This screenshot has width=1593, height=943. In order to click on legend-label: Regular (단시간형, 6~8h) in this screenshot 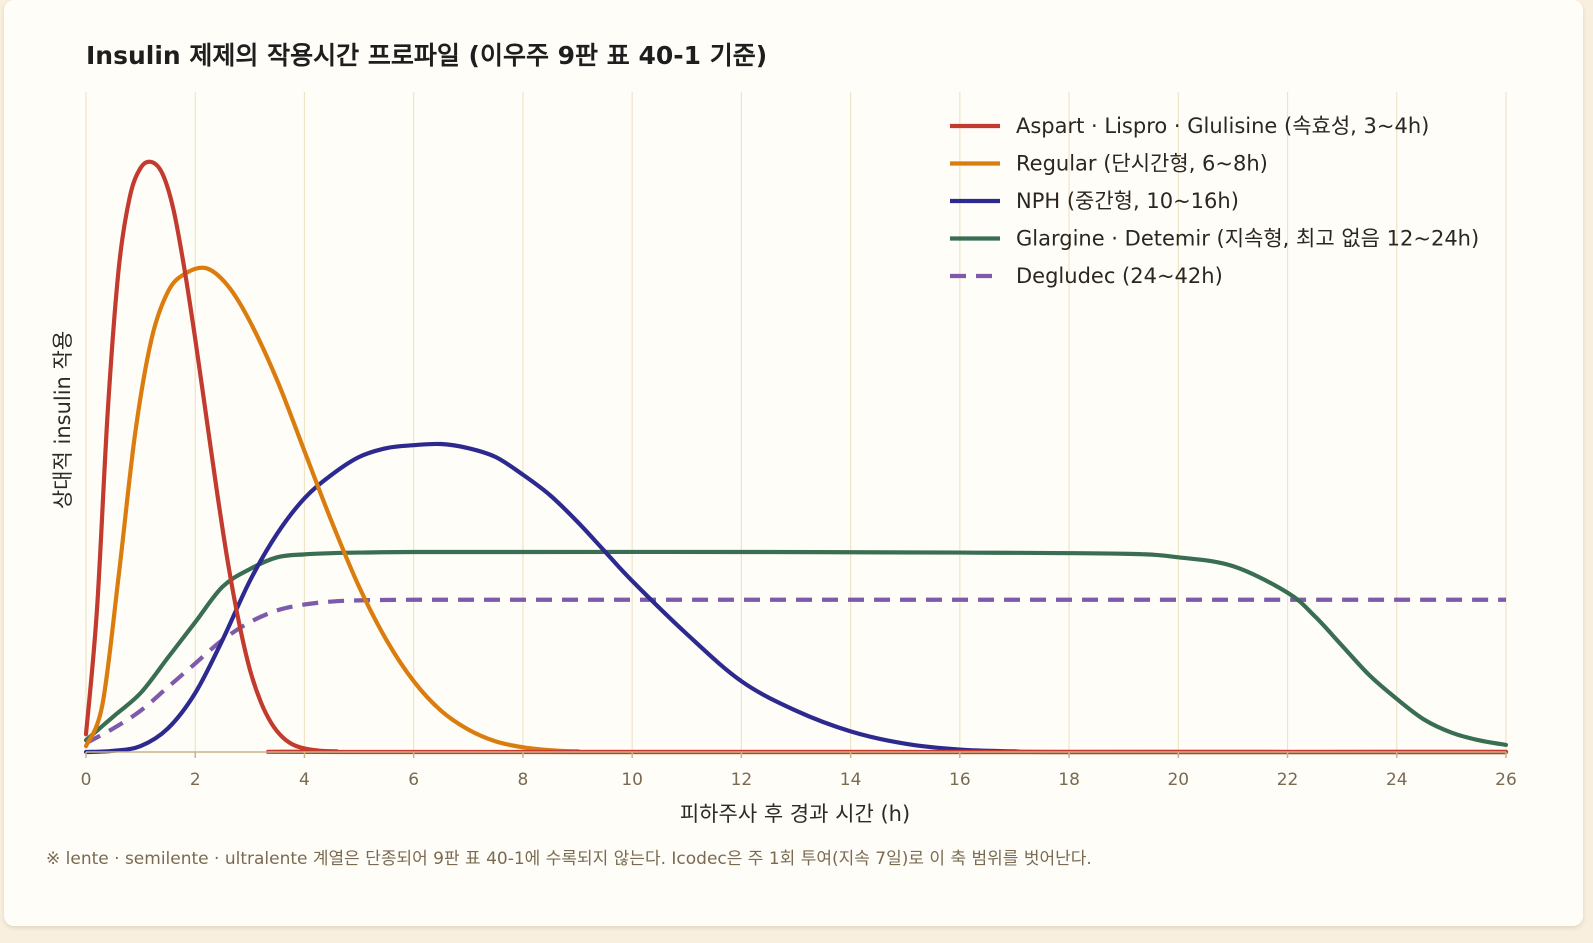, I will do `click(1142, 164)`.